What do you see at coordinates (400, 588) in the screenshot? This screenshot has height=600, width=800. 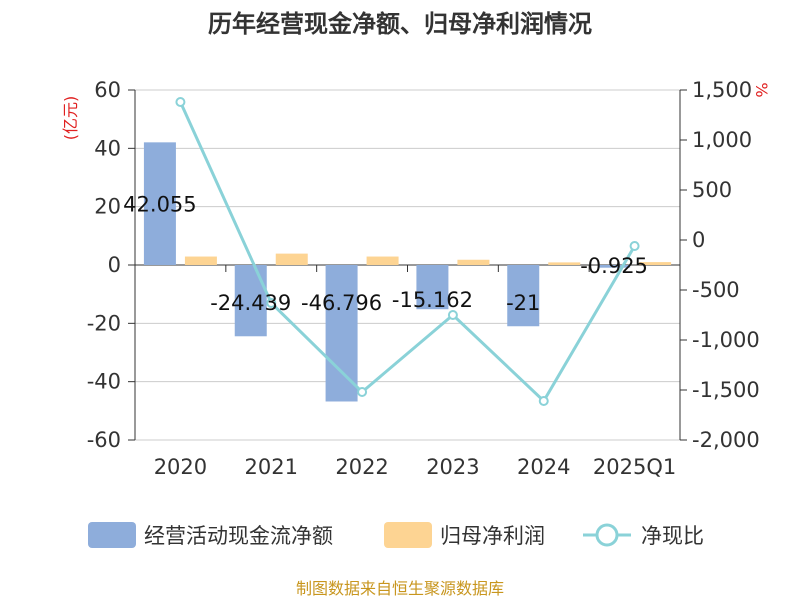 I see `source-note: 制图数据来自恒生聚源数据库` at bounding box center [400, 588].